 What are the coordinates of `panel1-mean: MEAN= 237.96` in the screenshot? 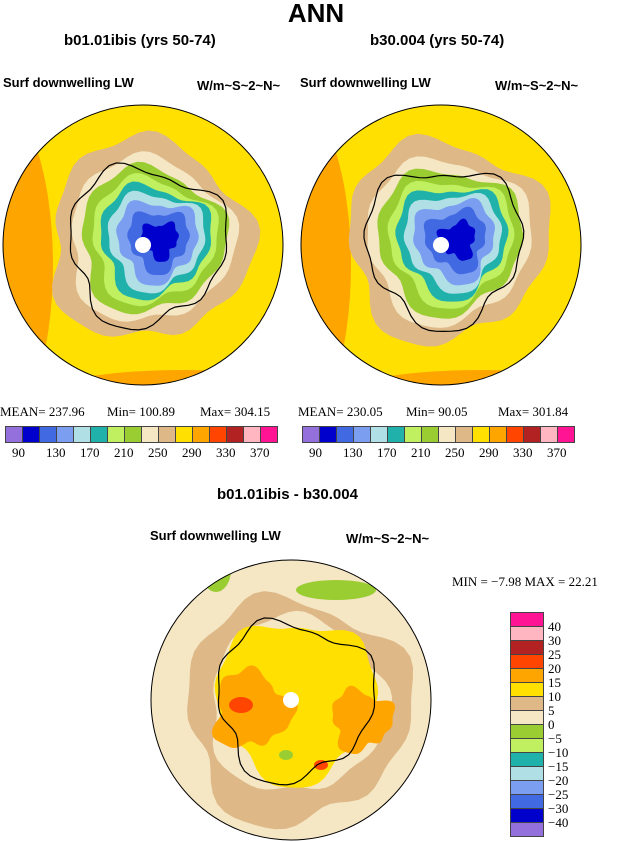 It's located at (42, 411).